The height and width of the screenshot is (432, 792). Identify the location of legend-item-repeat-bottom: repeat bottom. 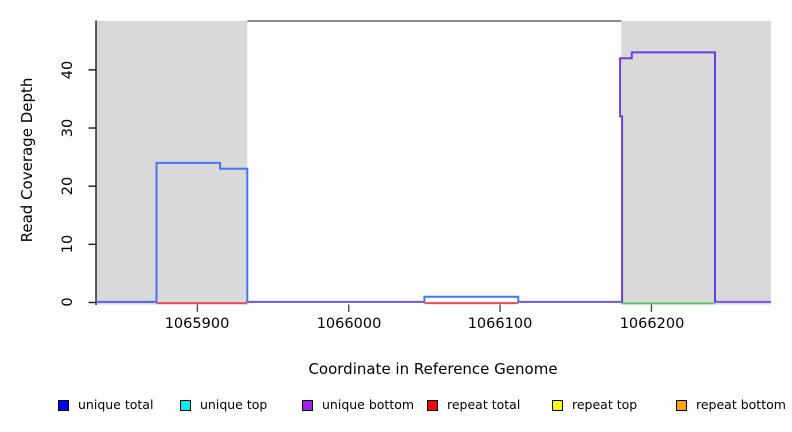
(731, 405).